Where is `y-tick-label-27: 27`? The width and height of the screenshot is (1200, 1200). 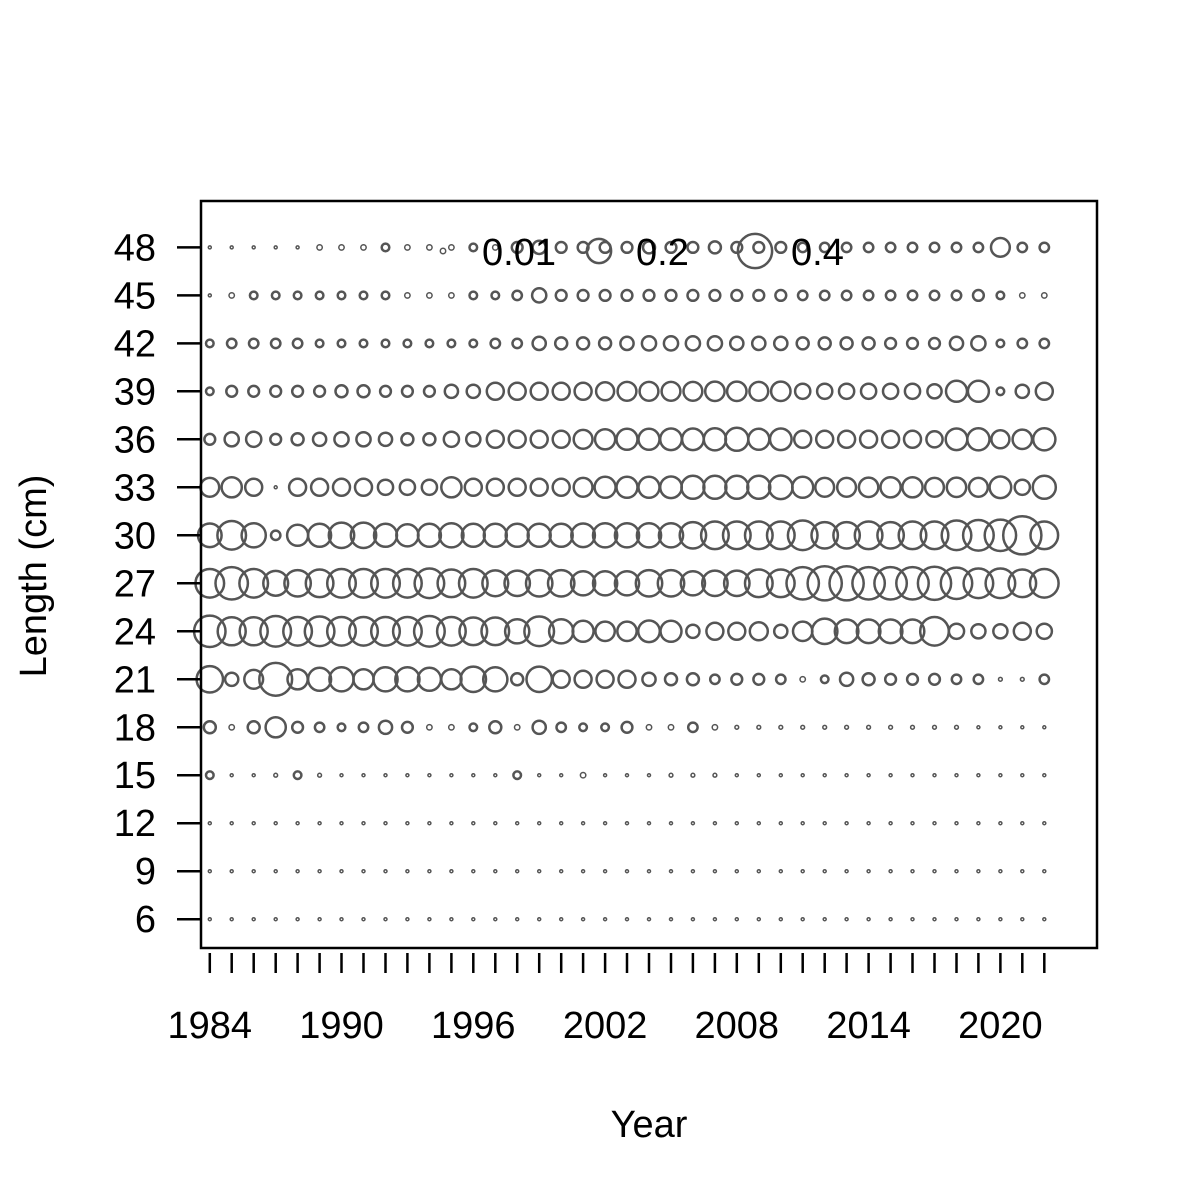 y-tick-label-27: 27 is located at coordinates (135, 584).